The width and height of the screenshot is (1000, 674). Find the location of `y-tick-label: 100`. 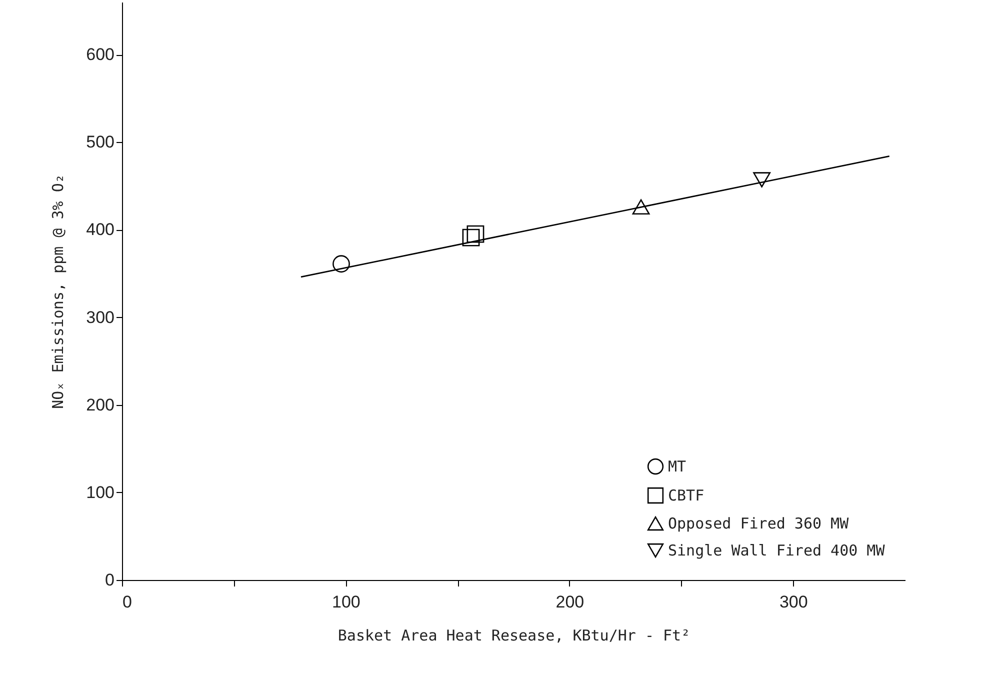

y-tick-label: 100 is located at coordinates (100, 492).